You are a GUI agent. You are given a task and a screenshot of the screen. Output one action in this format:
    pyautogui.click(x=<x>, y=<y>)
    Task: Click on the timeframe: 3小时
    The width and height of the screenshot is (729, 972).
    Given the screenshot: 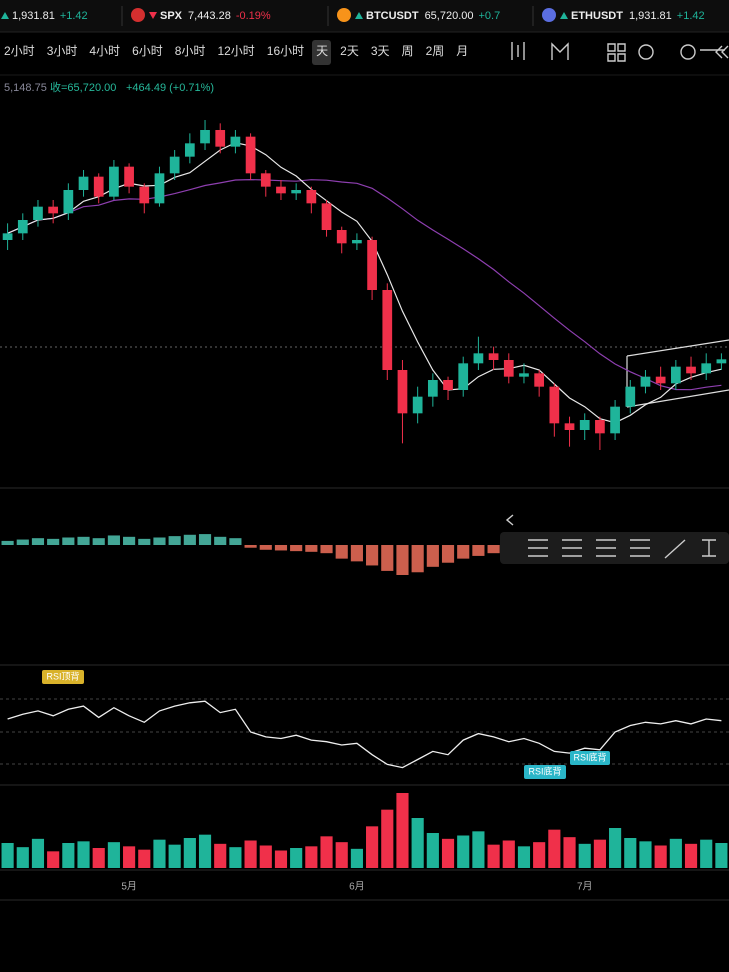 What is the action you would take?
    pyautogui.click(x=62, y=51)
    